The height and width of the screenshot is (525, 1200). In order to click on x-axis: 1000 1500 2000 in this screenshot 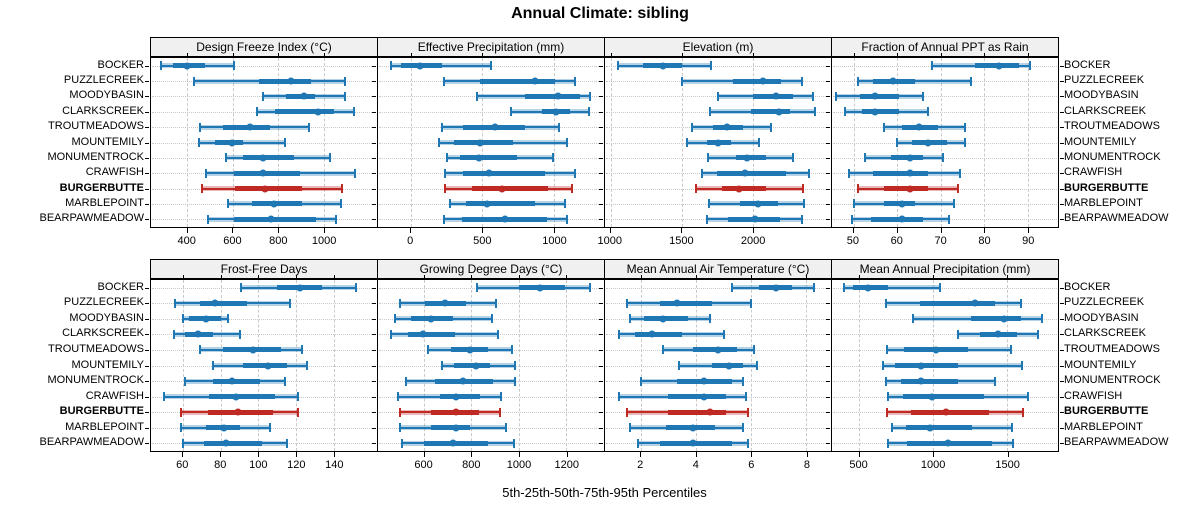, I will do `click(714, 240)`.